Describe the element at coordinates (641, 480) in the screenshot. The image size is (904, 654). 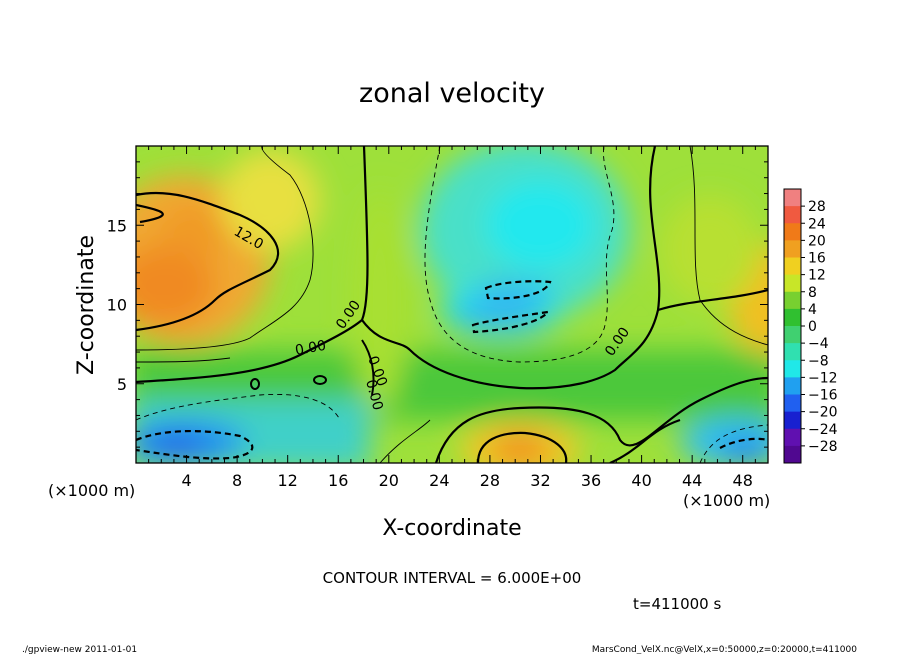
I see `x-tick-label: 40` at that location.